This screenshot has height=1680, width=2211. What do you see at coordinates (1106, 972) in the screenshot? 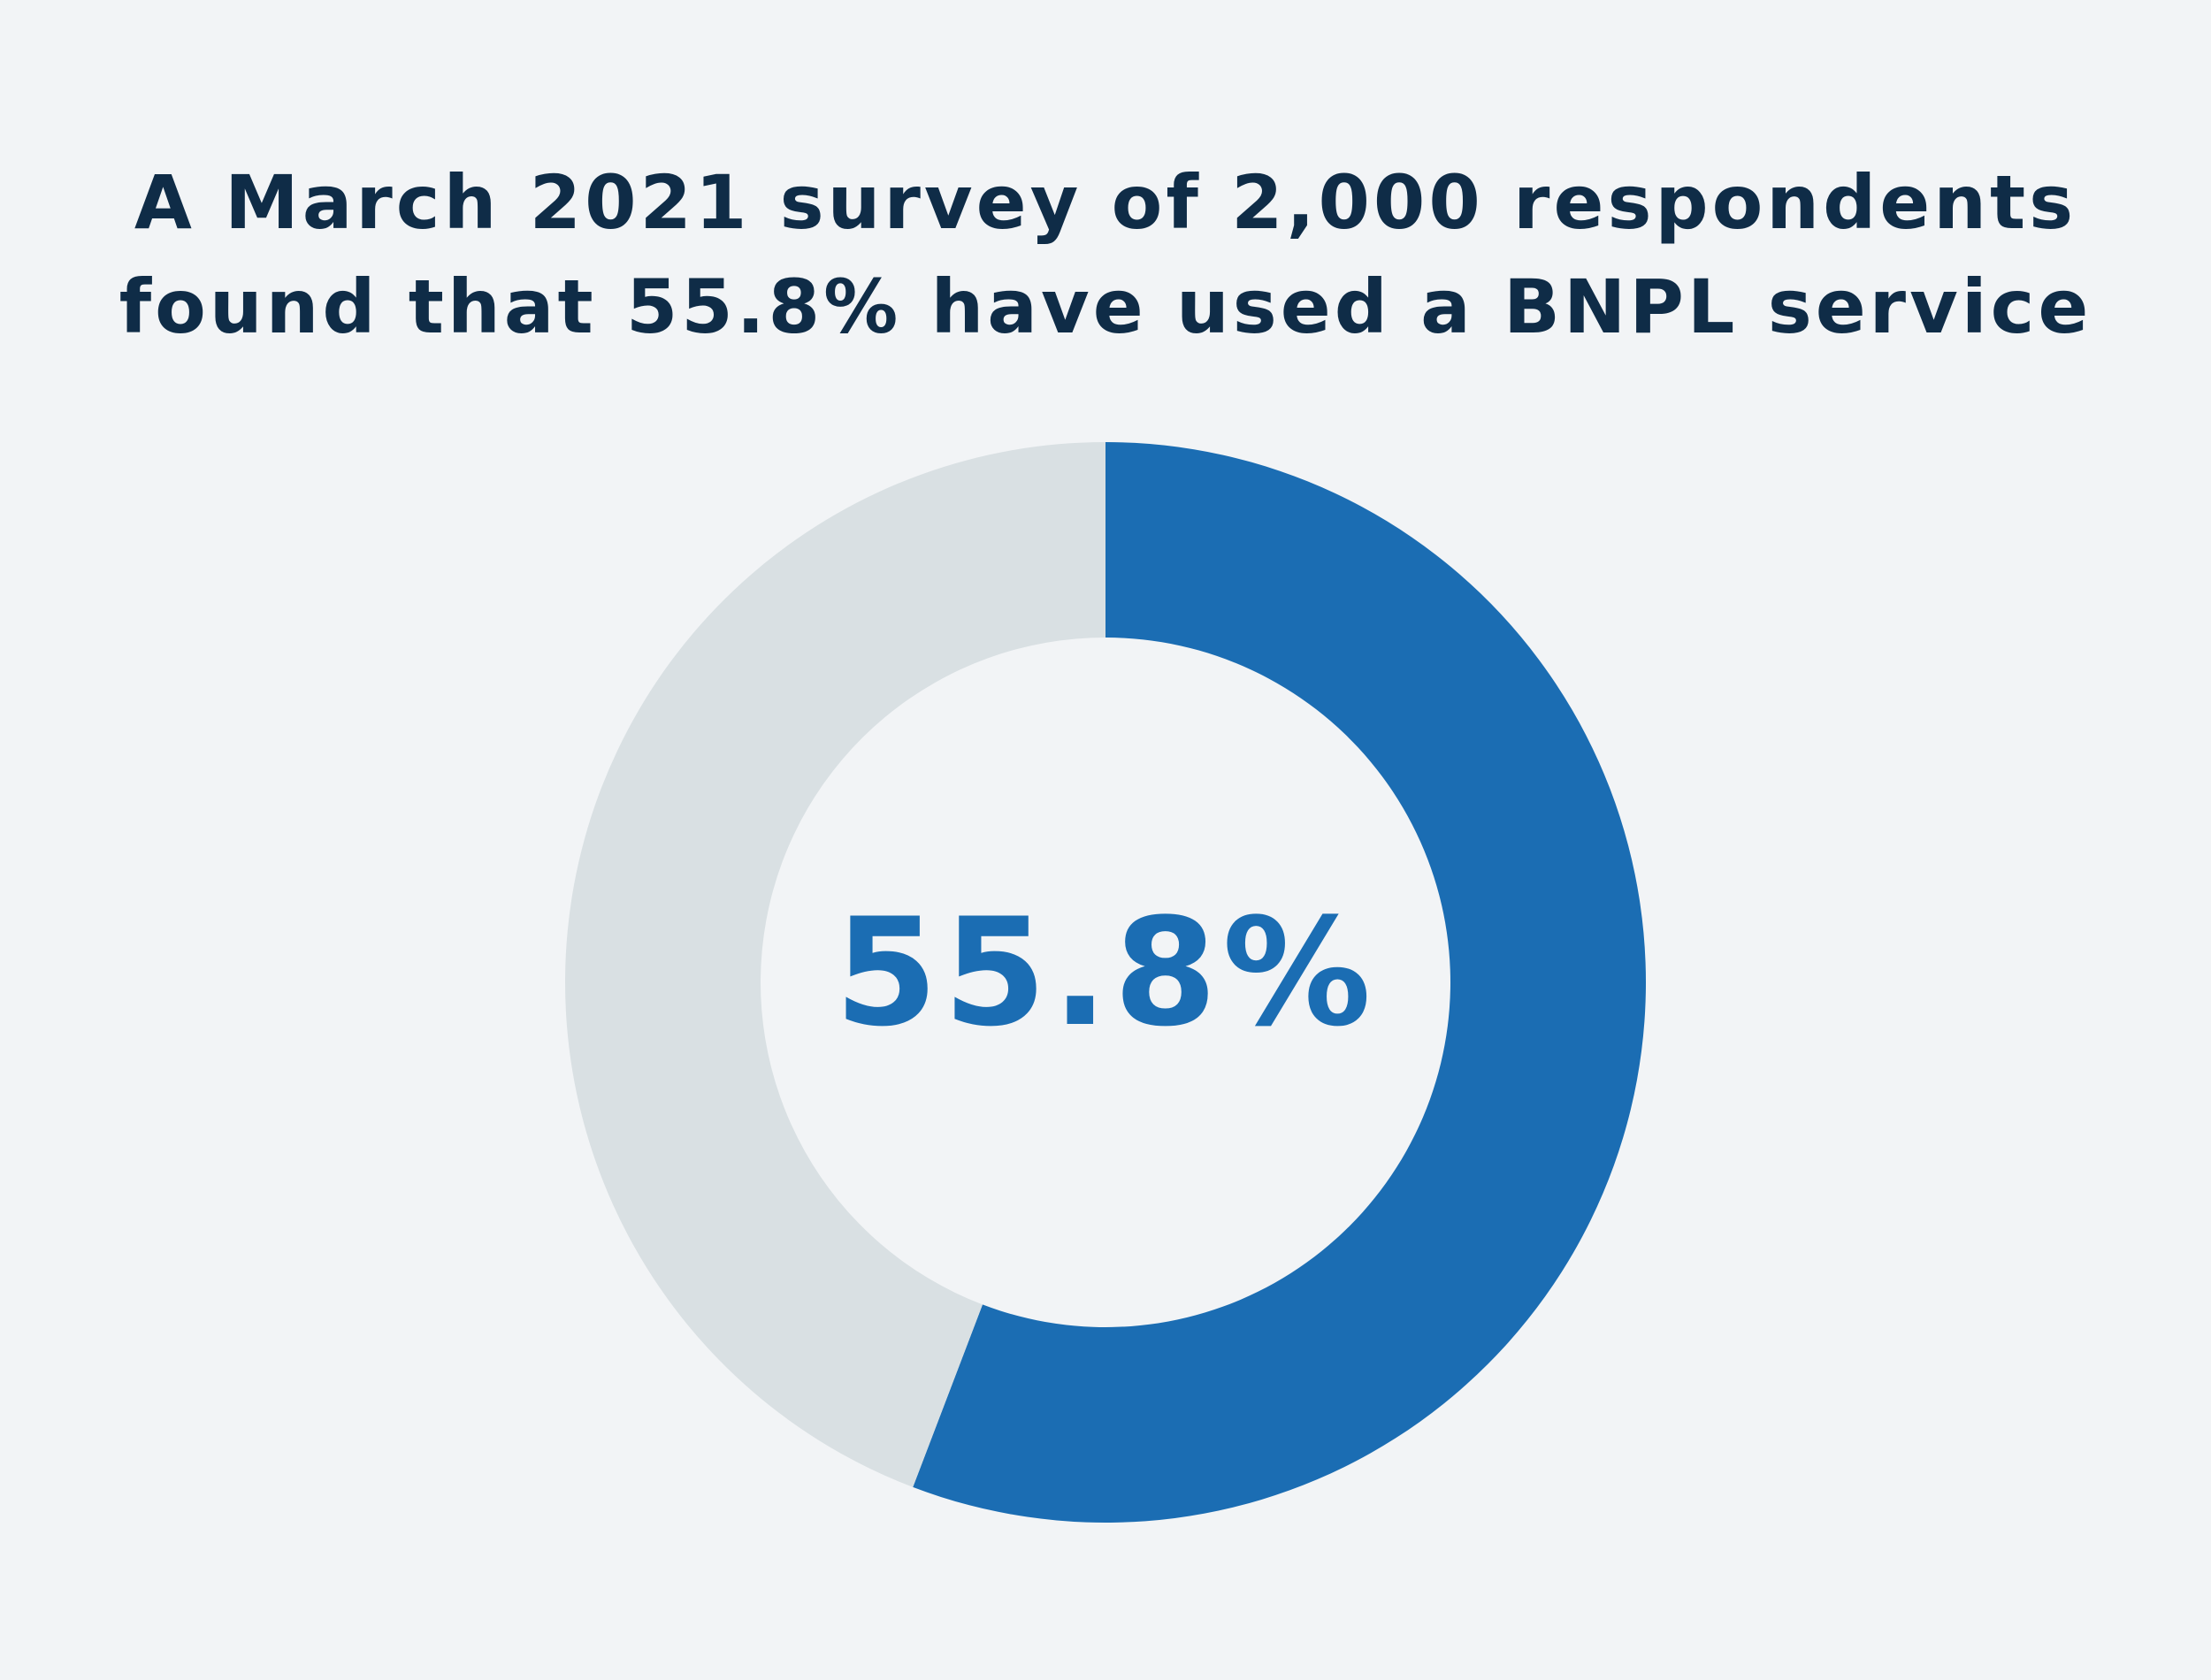
I see `center-label: 55.8%` at bounding box center [1106, 972].